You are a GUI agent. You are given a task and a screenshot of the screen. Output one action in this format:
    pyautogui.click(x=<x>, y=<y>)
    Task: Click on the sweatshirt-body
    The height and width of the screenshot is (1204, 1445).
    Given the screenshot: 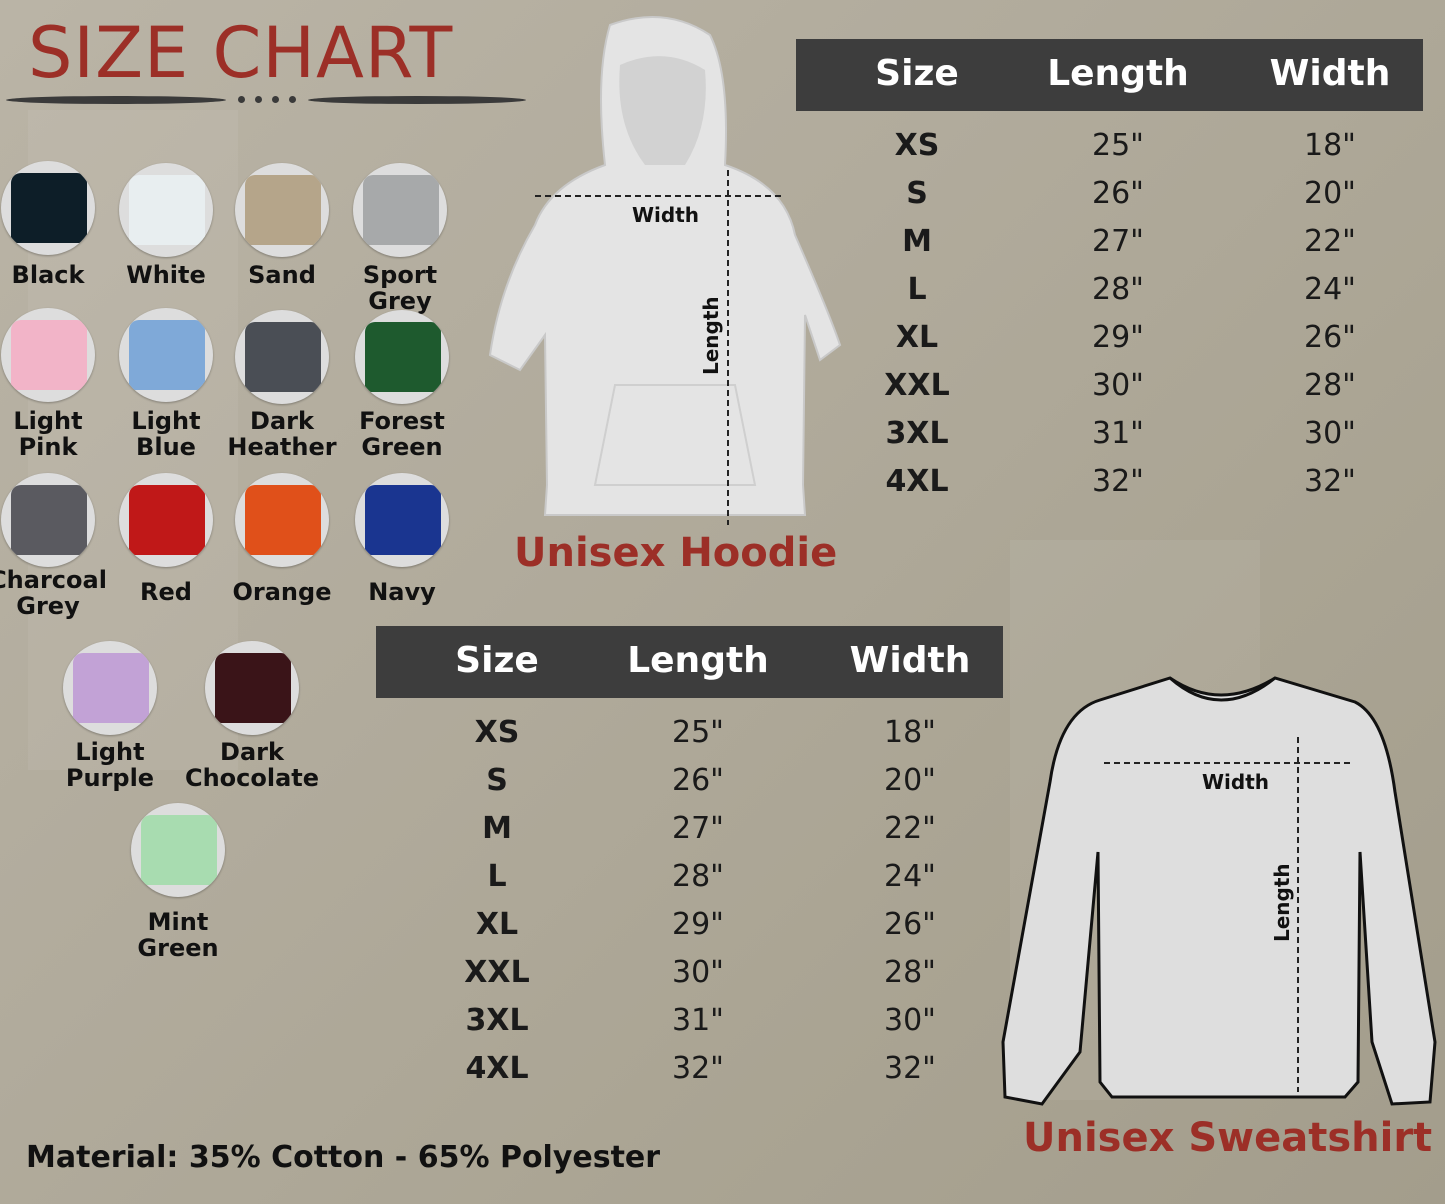 What is the action you would take?
    pyautogui.click(x=1219, y=891)
    